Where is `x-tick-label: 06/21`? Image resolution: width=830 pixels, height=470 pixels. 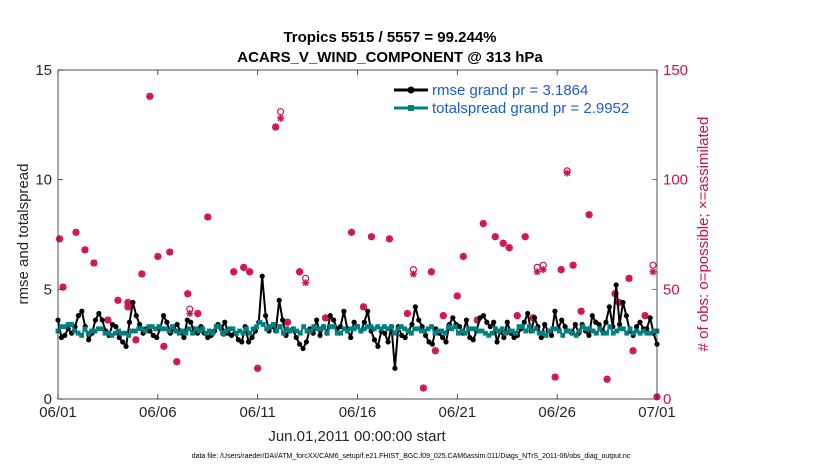
x-tick-label: 06/21 is located at coordinates (458, 412).